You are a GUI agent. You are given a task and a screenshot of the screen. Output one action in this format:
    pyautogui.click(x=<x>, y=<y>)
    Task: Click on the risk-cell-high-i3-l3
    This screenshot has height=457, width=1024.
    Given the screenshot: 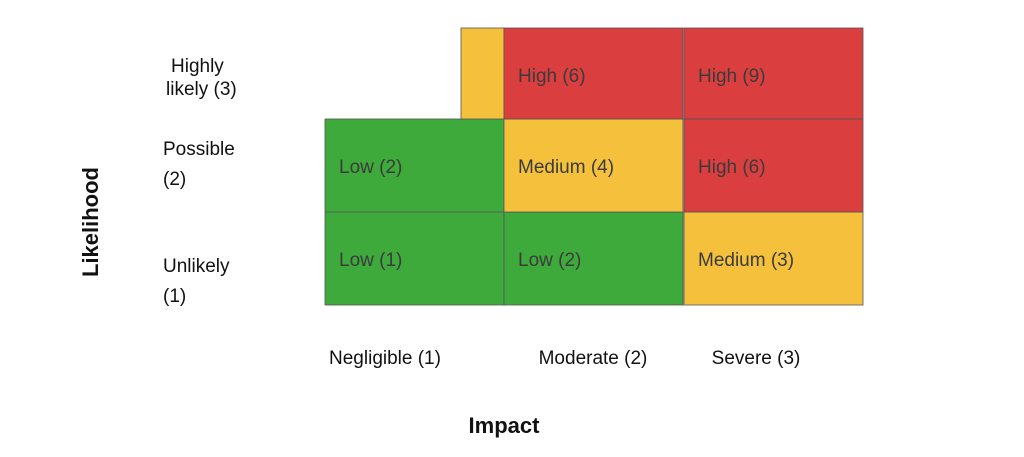 What is the action you would take?
    pyautogui.click(x=773, y=73)
    